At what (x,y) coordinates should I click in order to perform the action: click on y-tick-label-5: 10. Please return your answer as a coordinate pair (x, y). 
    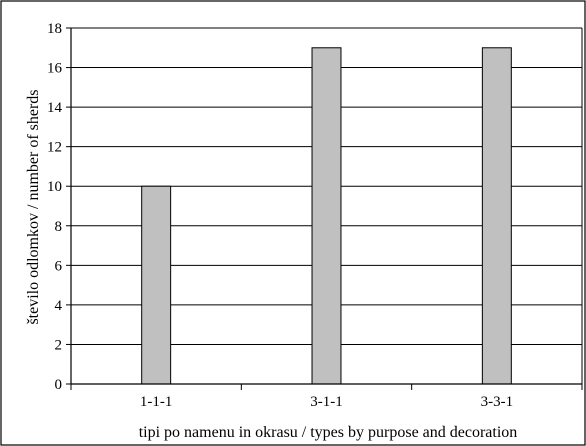
    Looking at the image, I should click on (54, 187).